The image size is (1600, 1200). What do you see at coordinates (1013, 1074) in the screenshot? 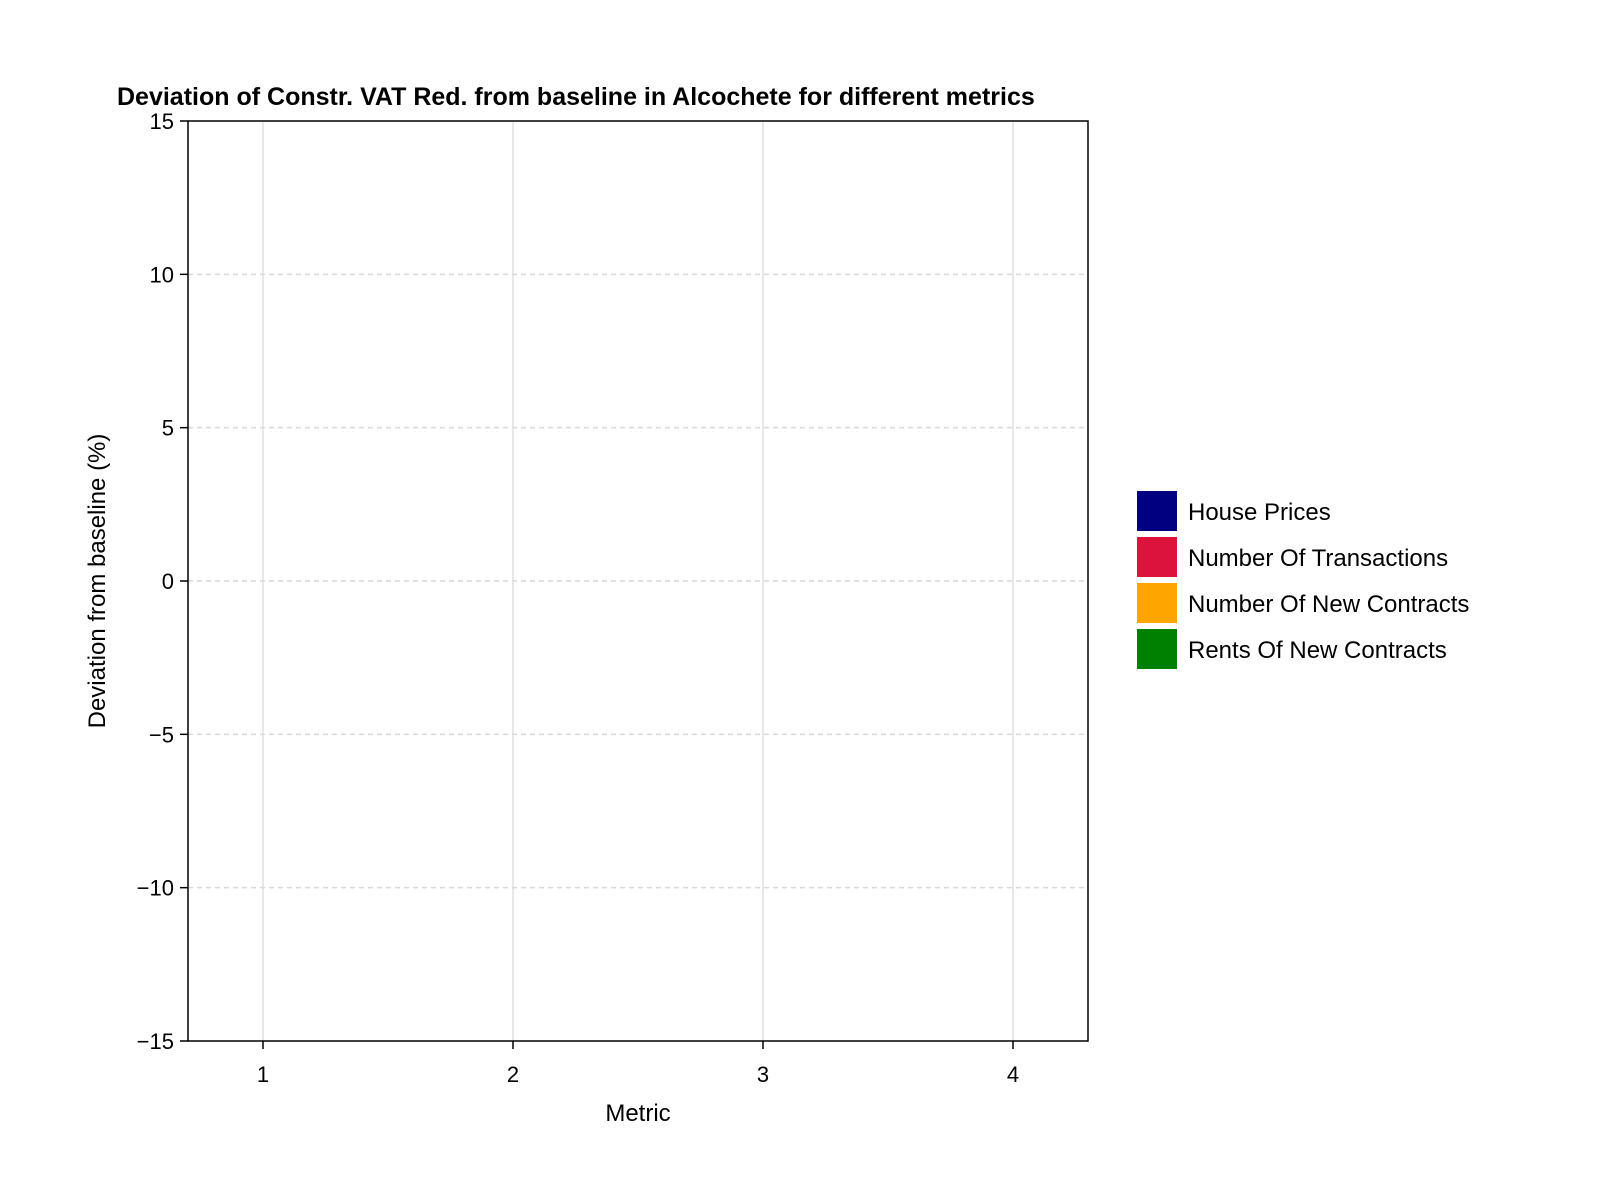
I see `x-tick-label: 4` at bounding box center [1013, 1074].